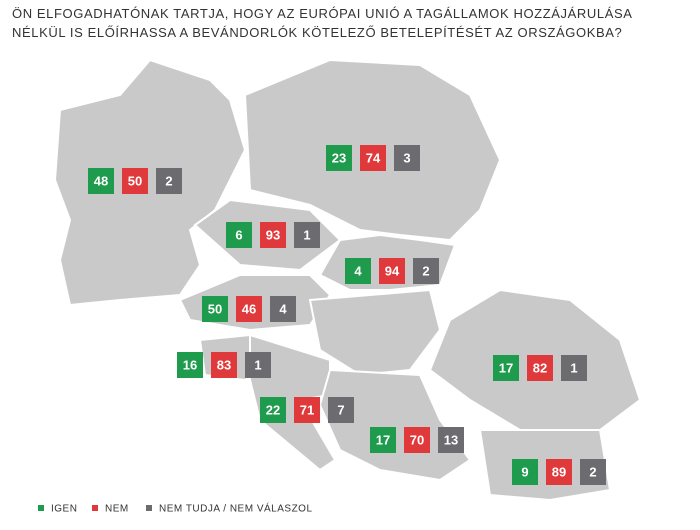  I want to click on region-values: 17 82 1, so click(540, 368).